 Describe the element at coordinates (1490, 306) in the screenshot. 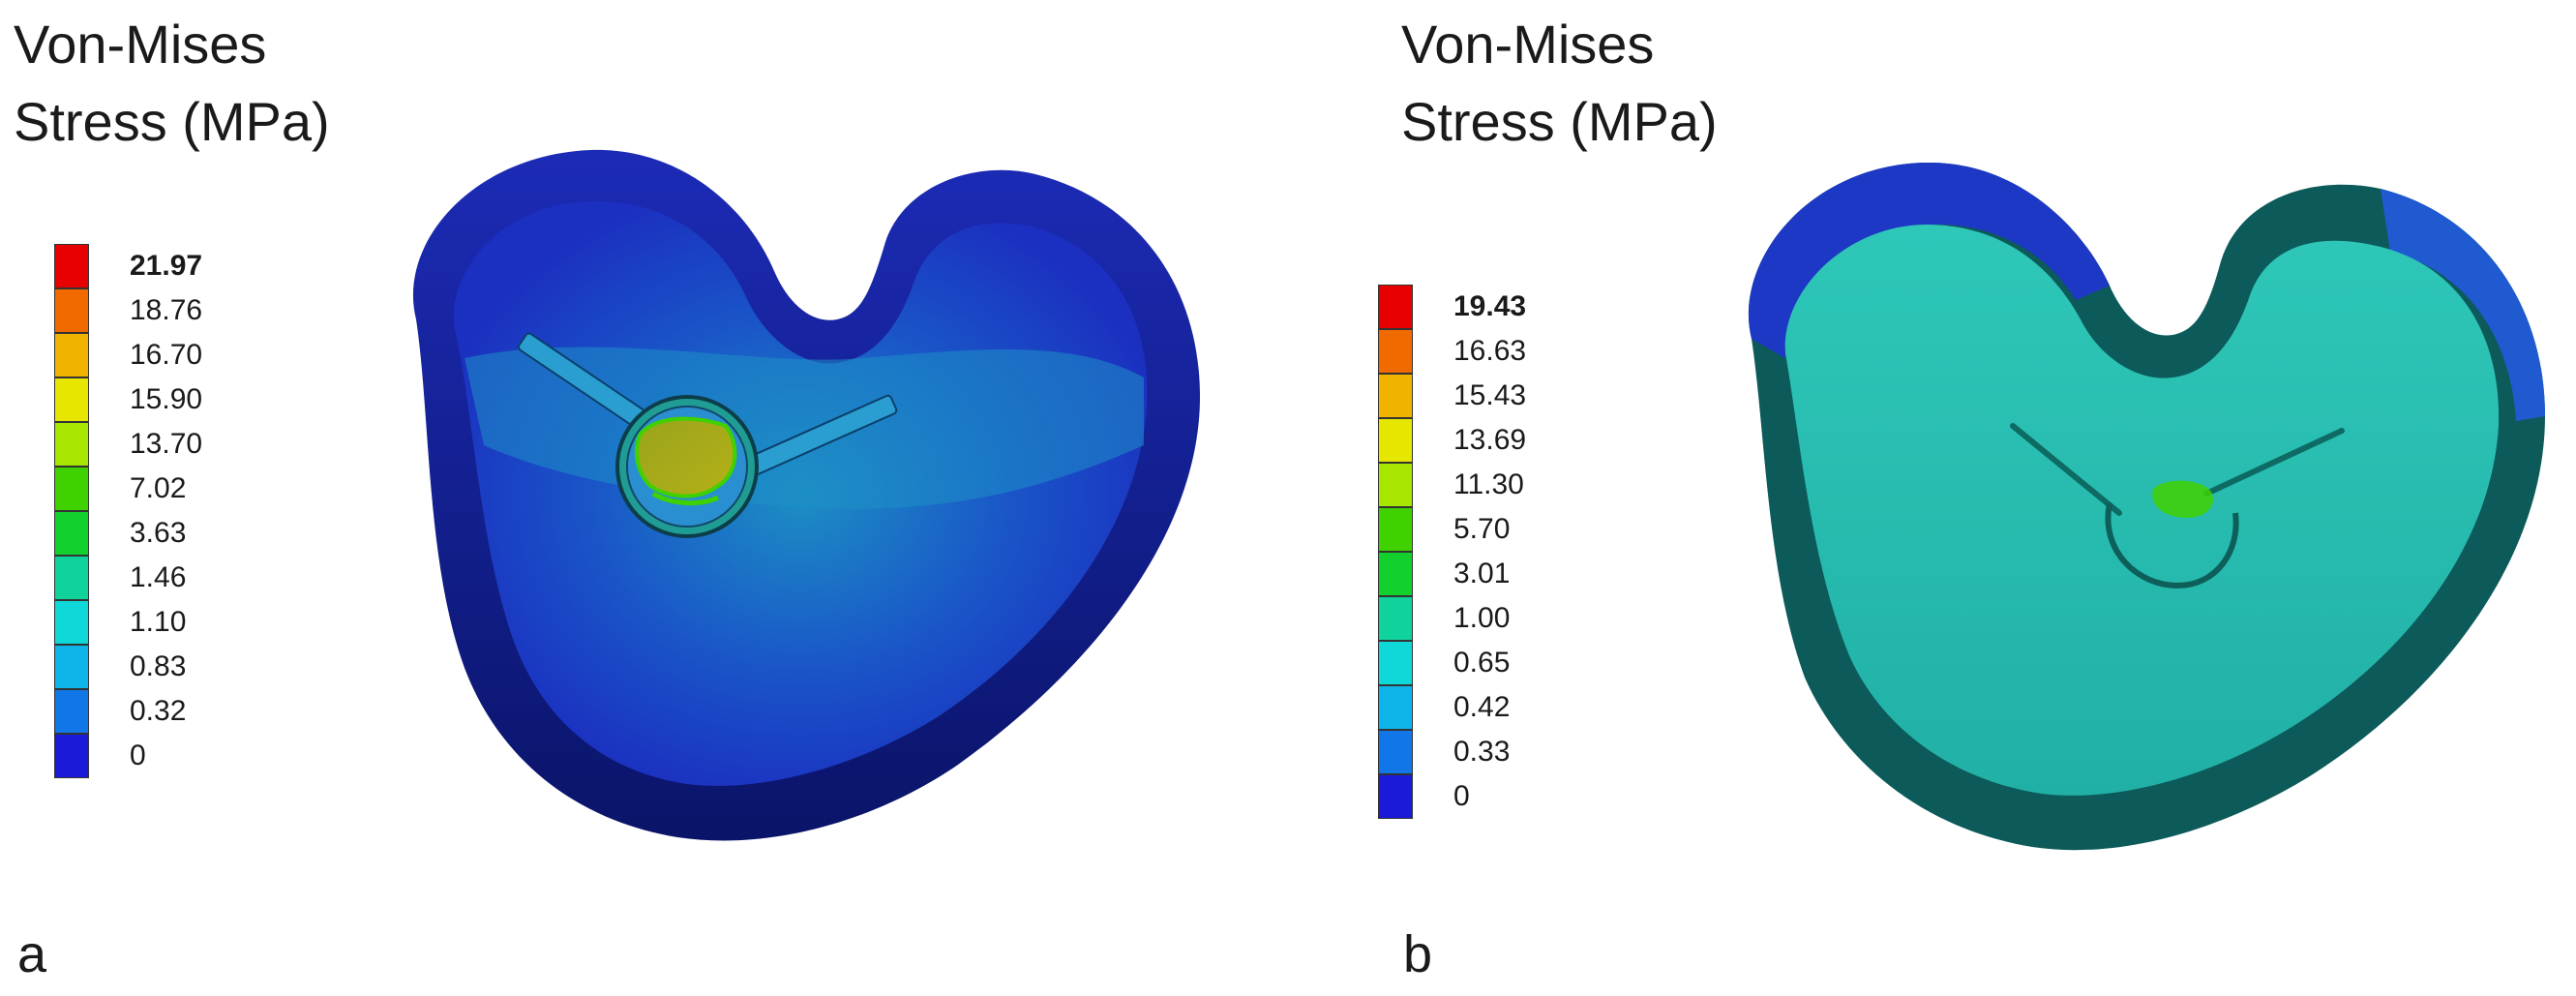

I see `colorbar-tick-max: 19.43` at that location.